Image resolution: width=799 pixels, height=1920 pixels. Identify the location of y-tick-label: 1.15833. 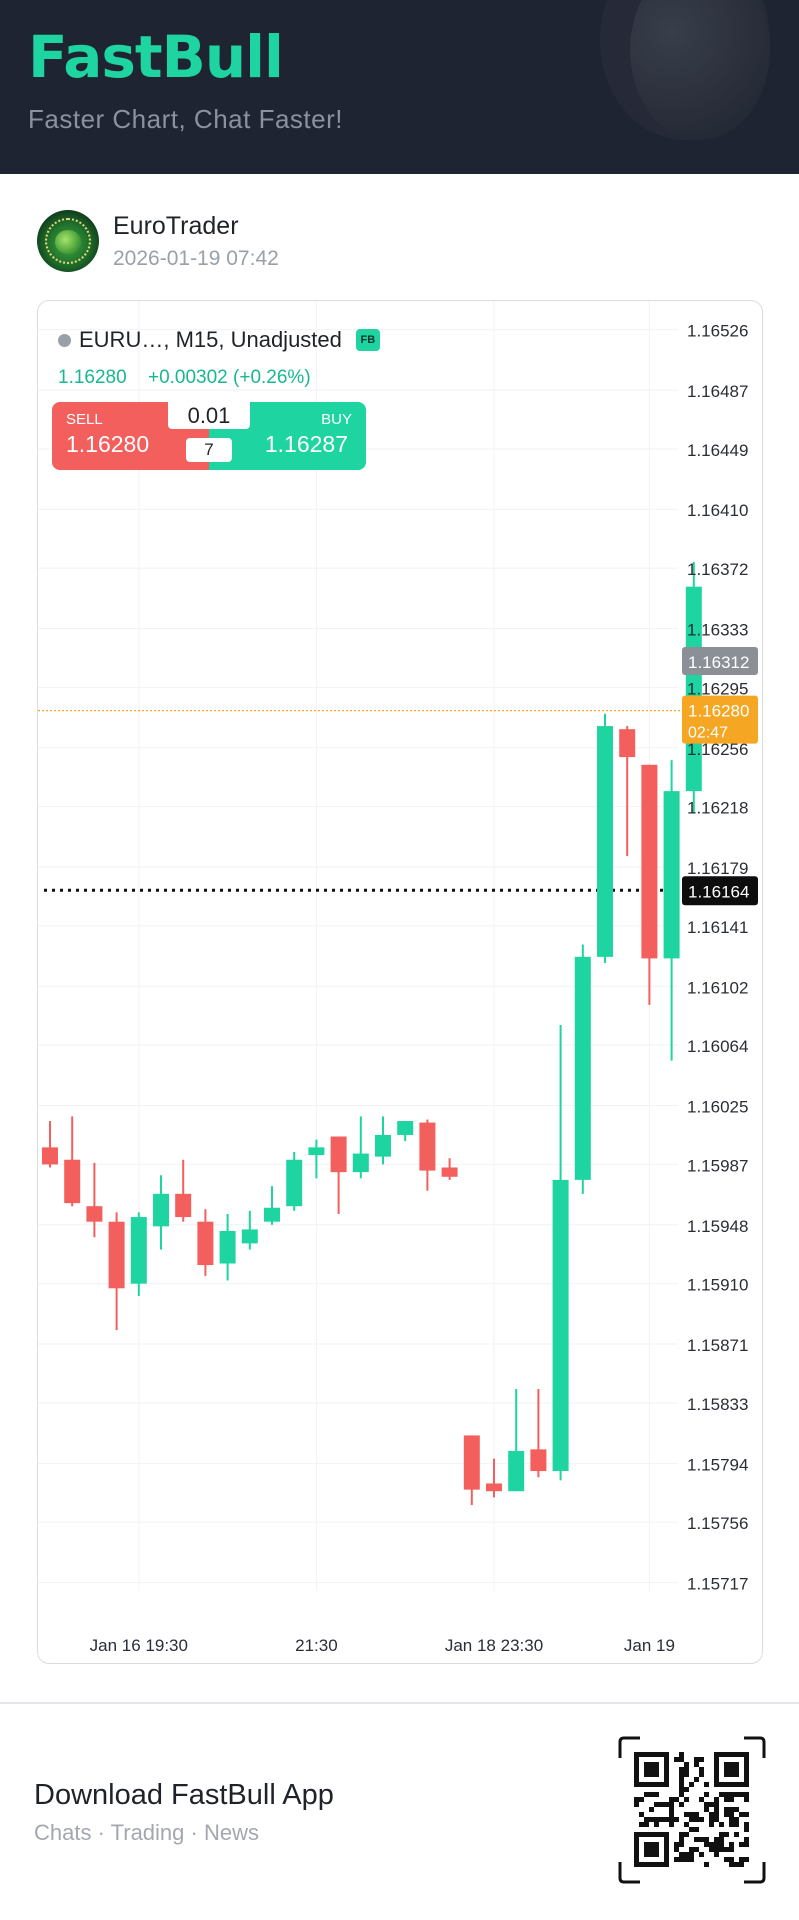
(717, 1404).